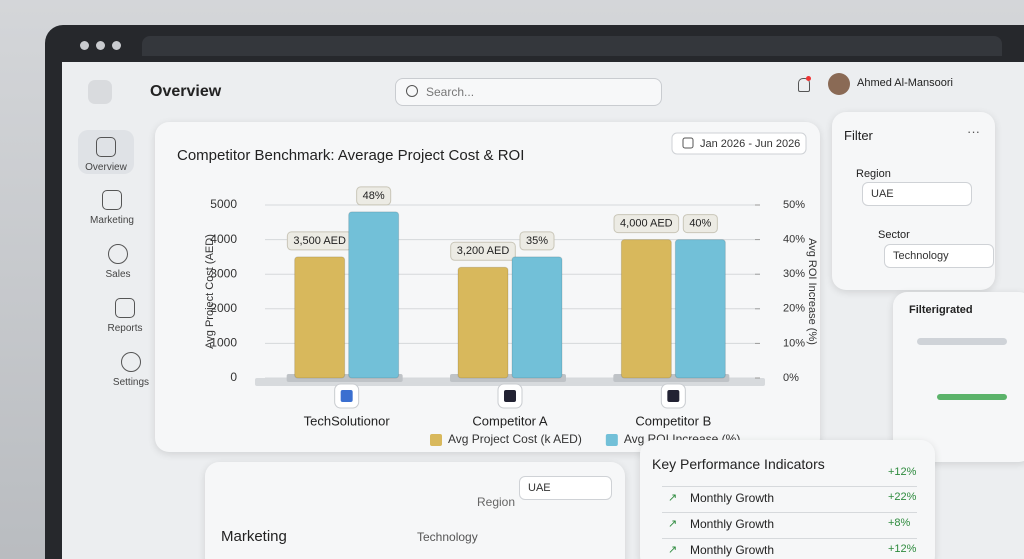 The height and width of the screenshot is (559, 1024). I want to click on more-menu: ···, so click(973, 131).